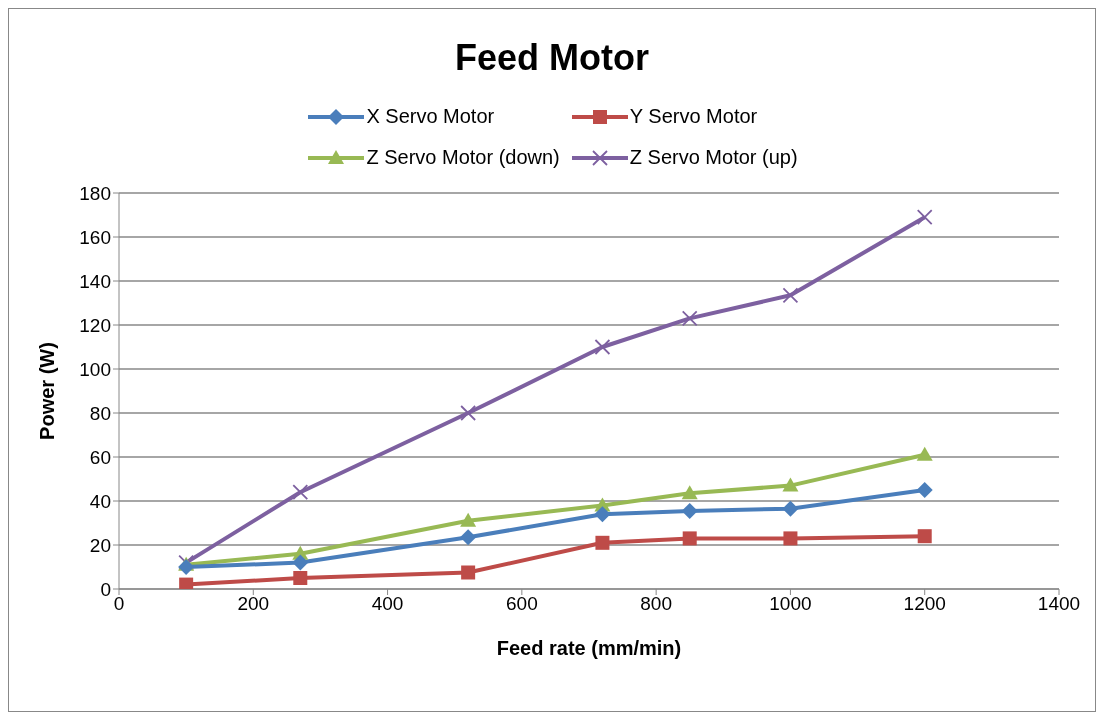  What do you see at coordinates (924, 604) in the screenshot?
I see `x-tick-label: 1200` at bounding box center [924, 604].